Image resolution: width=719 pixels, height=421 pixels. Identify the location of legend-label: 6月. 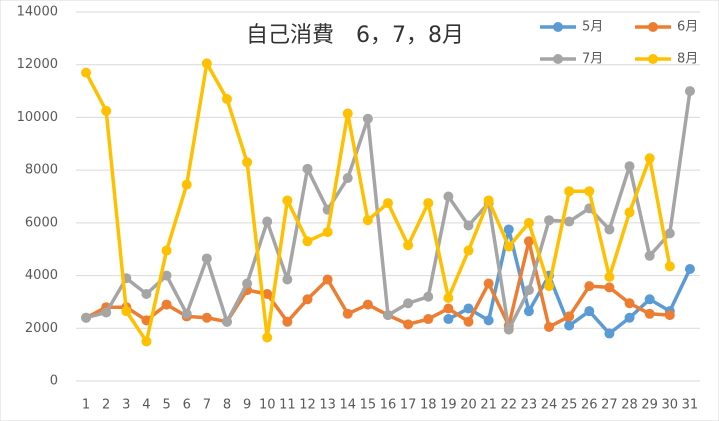
(687, 27).